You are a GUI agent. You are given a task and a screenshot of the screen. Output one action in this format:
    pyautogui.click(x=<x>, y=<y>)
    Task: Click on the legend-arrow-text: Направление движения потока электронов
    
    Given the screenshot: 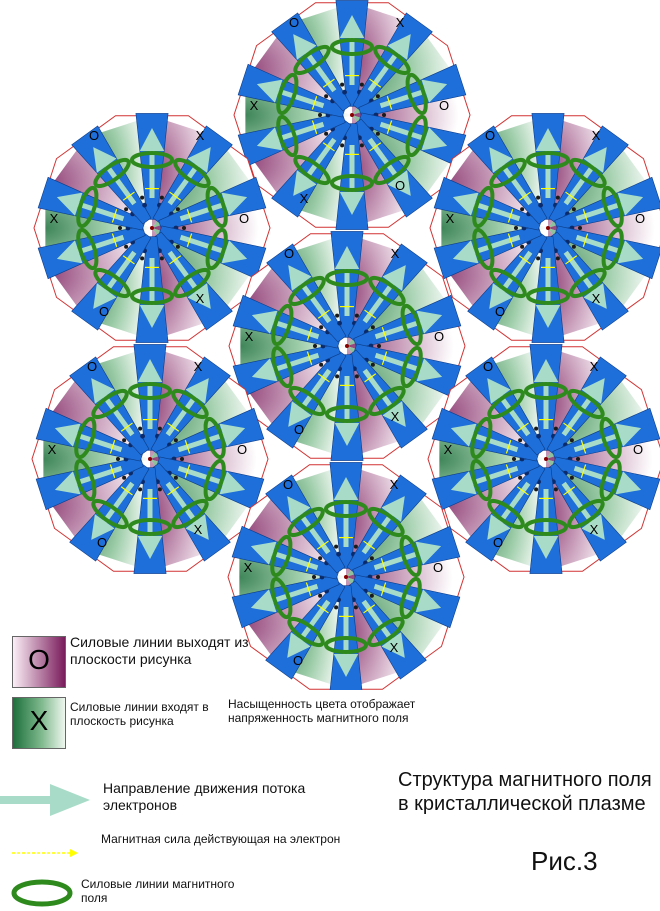 What is the action you would take?
    pyautogui.click(x=204, y=796)
    